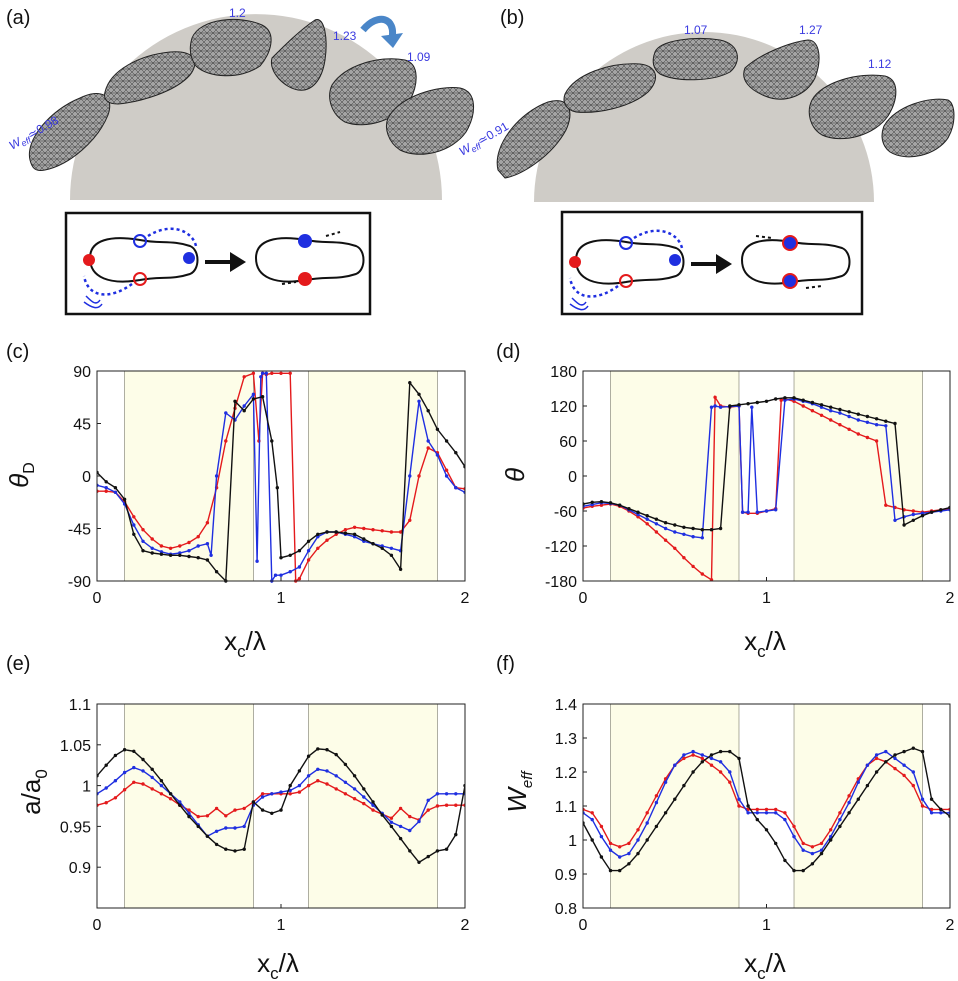 The width and height of the screenshot is (958, 981). Describe the element at coordinates (237, 13) in the screenshot. I see `cell-value: 1.2` at that location.